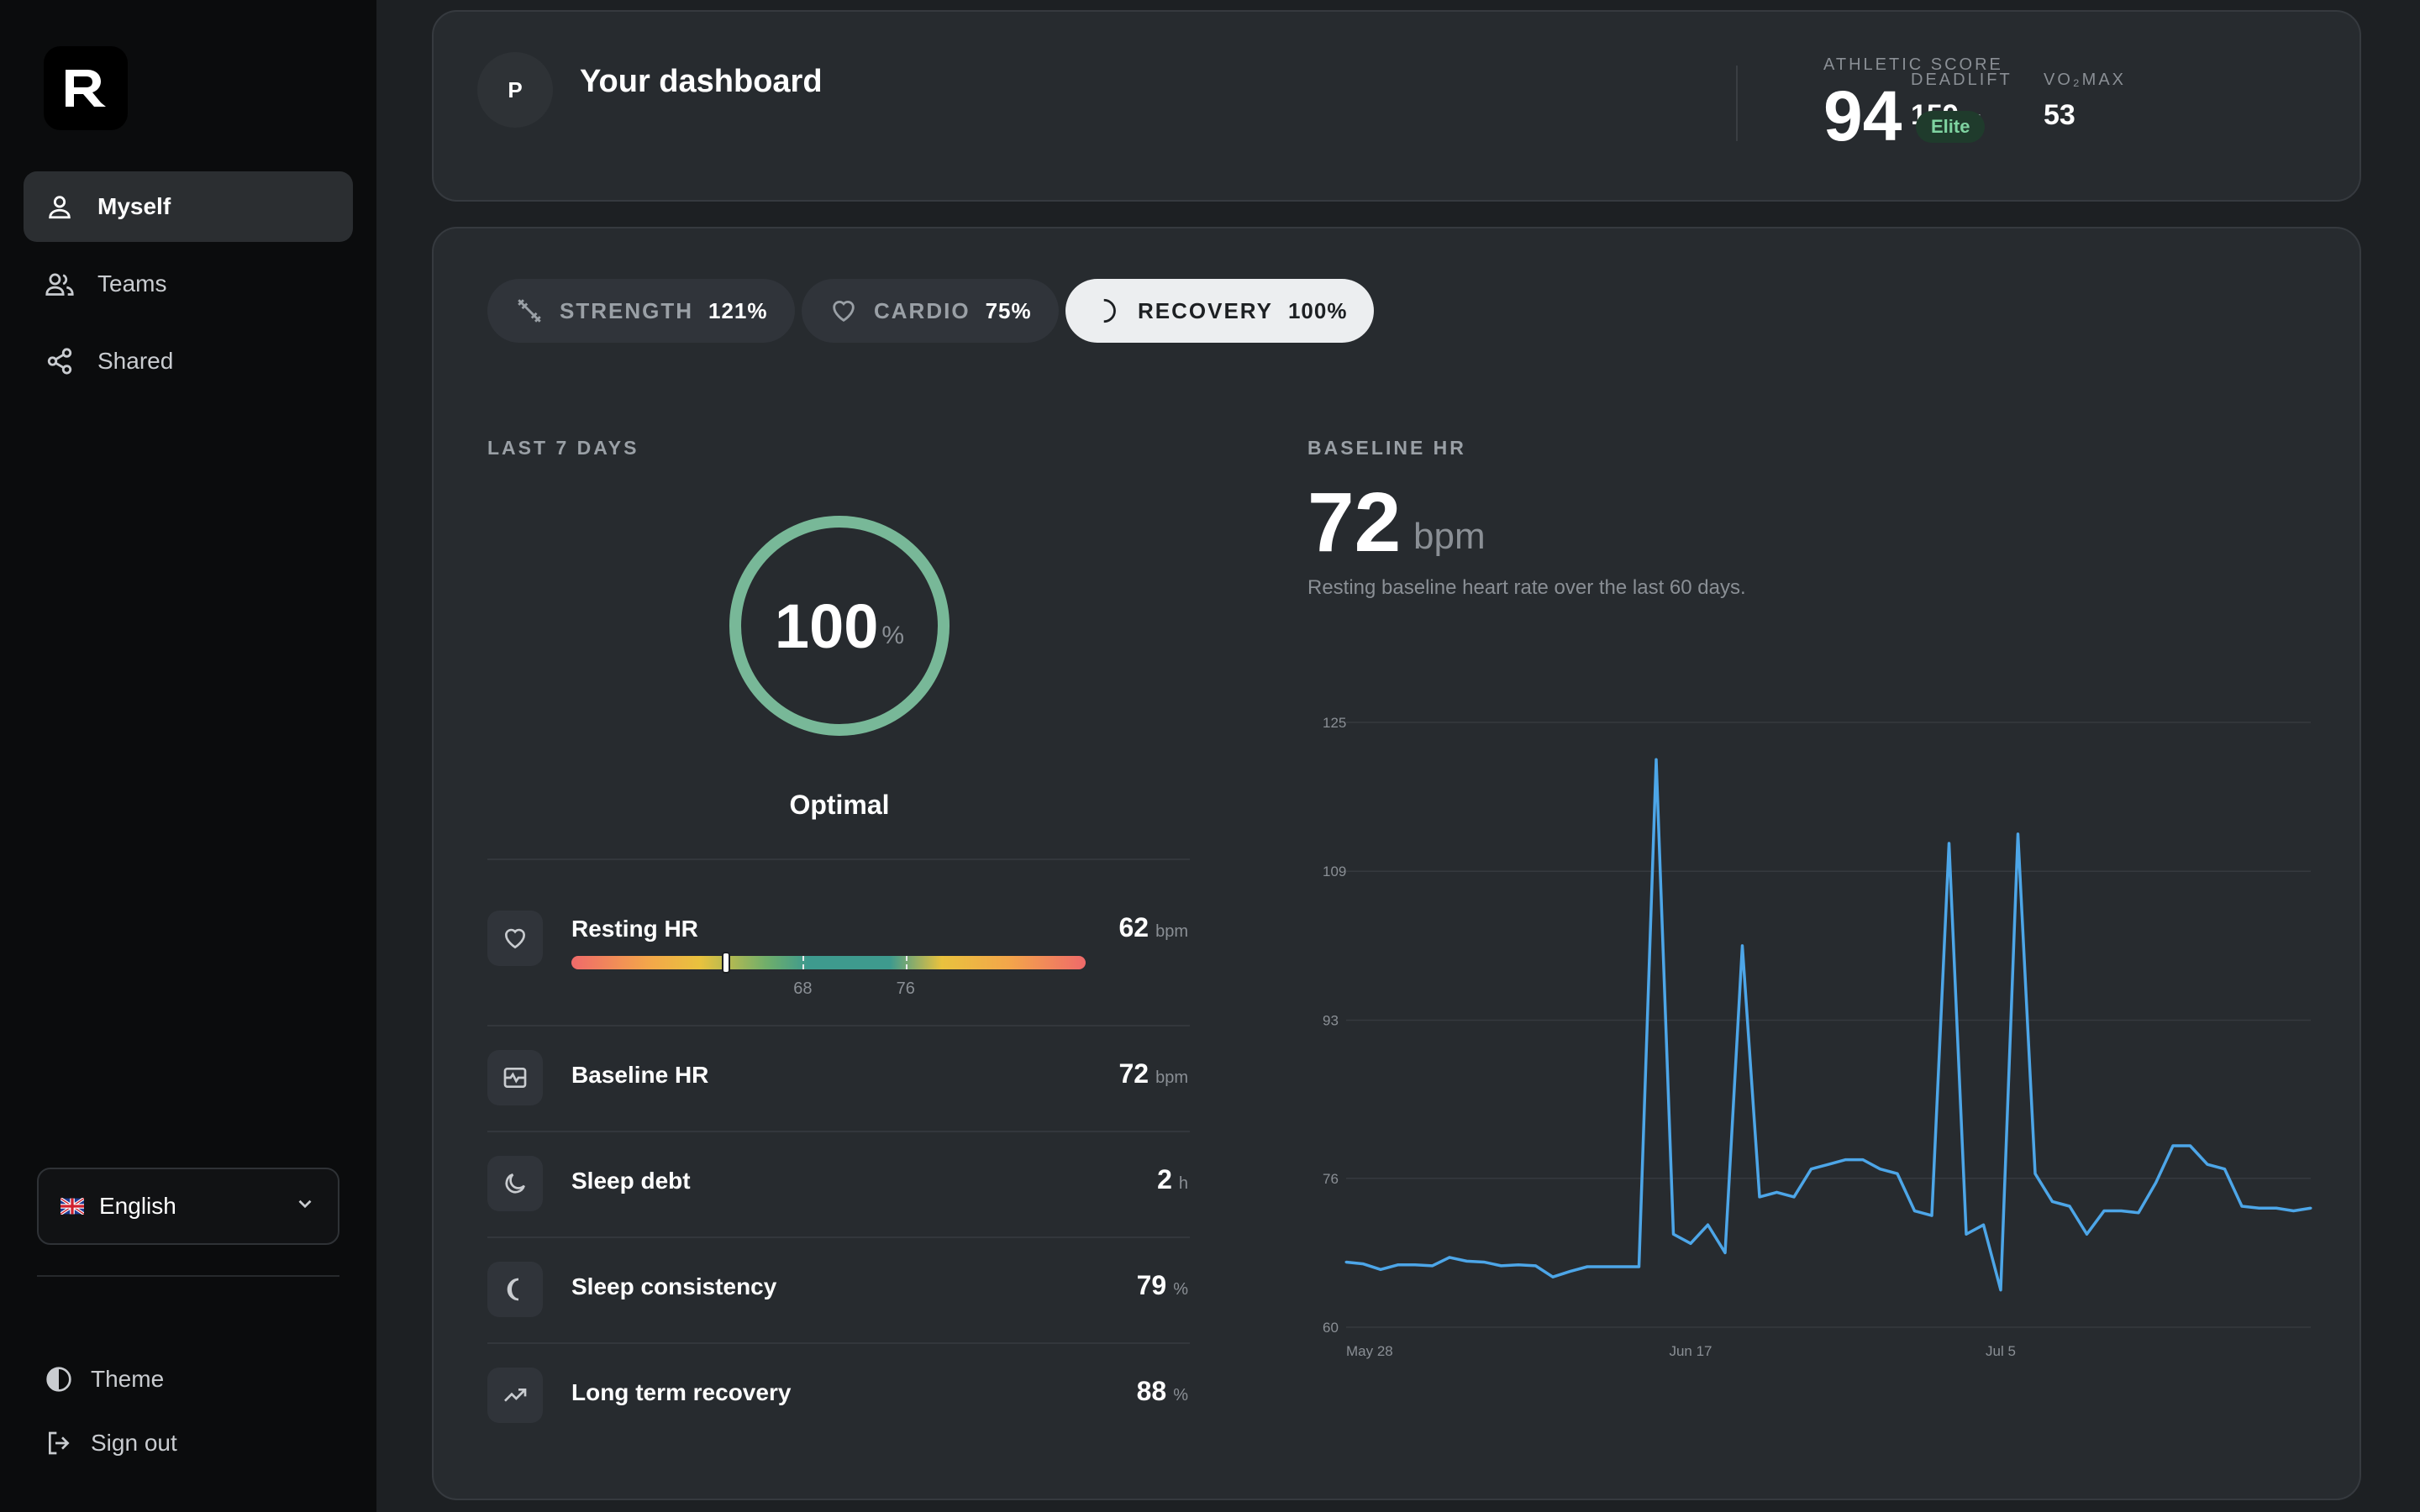  What do you see at coordinates (138, 1206) in the screenshot?
I see `language-label: English` at bounding box center [138, 1206].